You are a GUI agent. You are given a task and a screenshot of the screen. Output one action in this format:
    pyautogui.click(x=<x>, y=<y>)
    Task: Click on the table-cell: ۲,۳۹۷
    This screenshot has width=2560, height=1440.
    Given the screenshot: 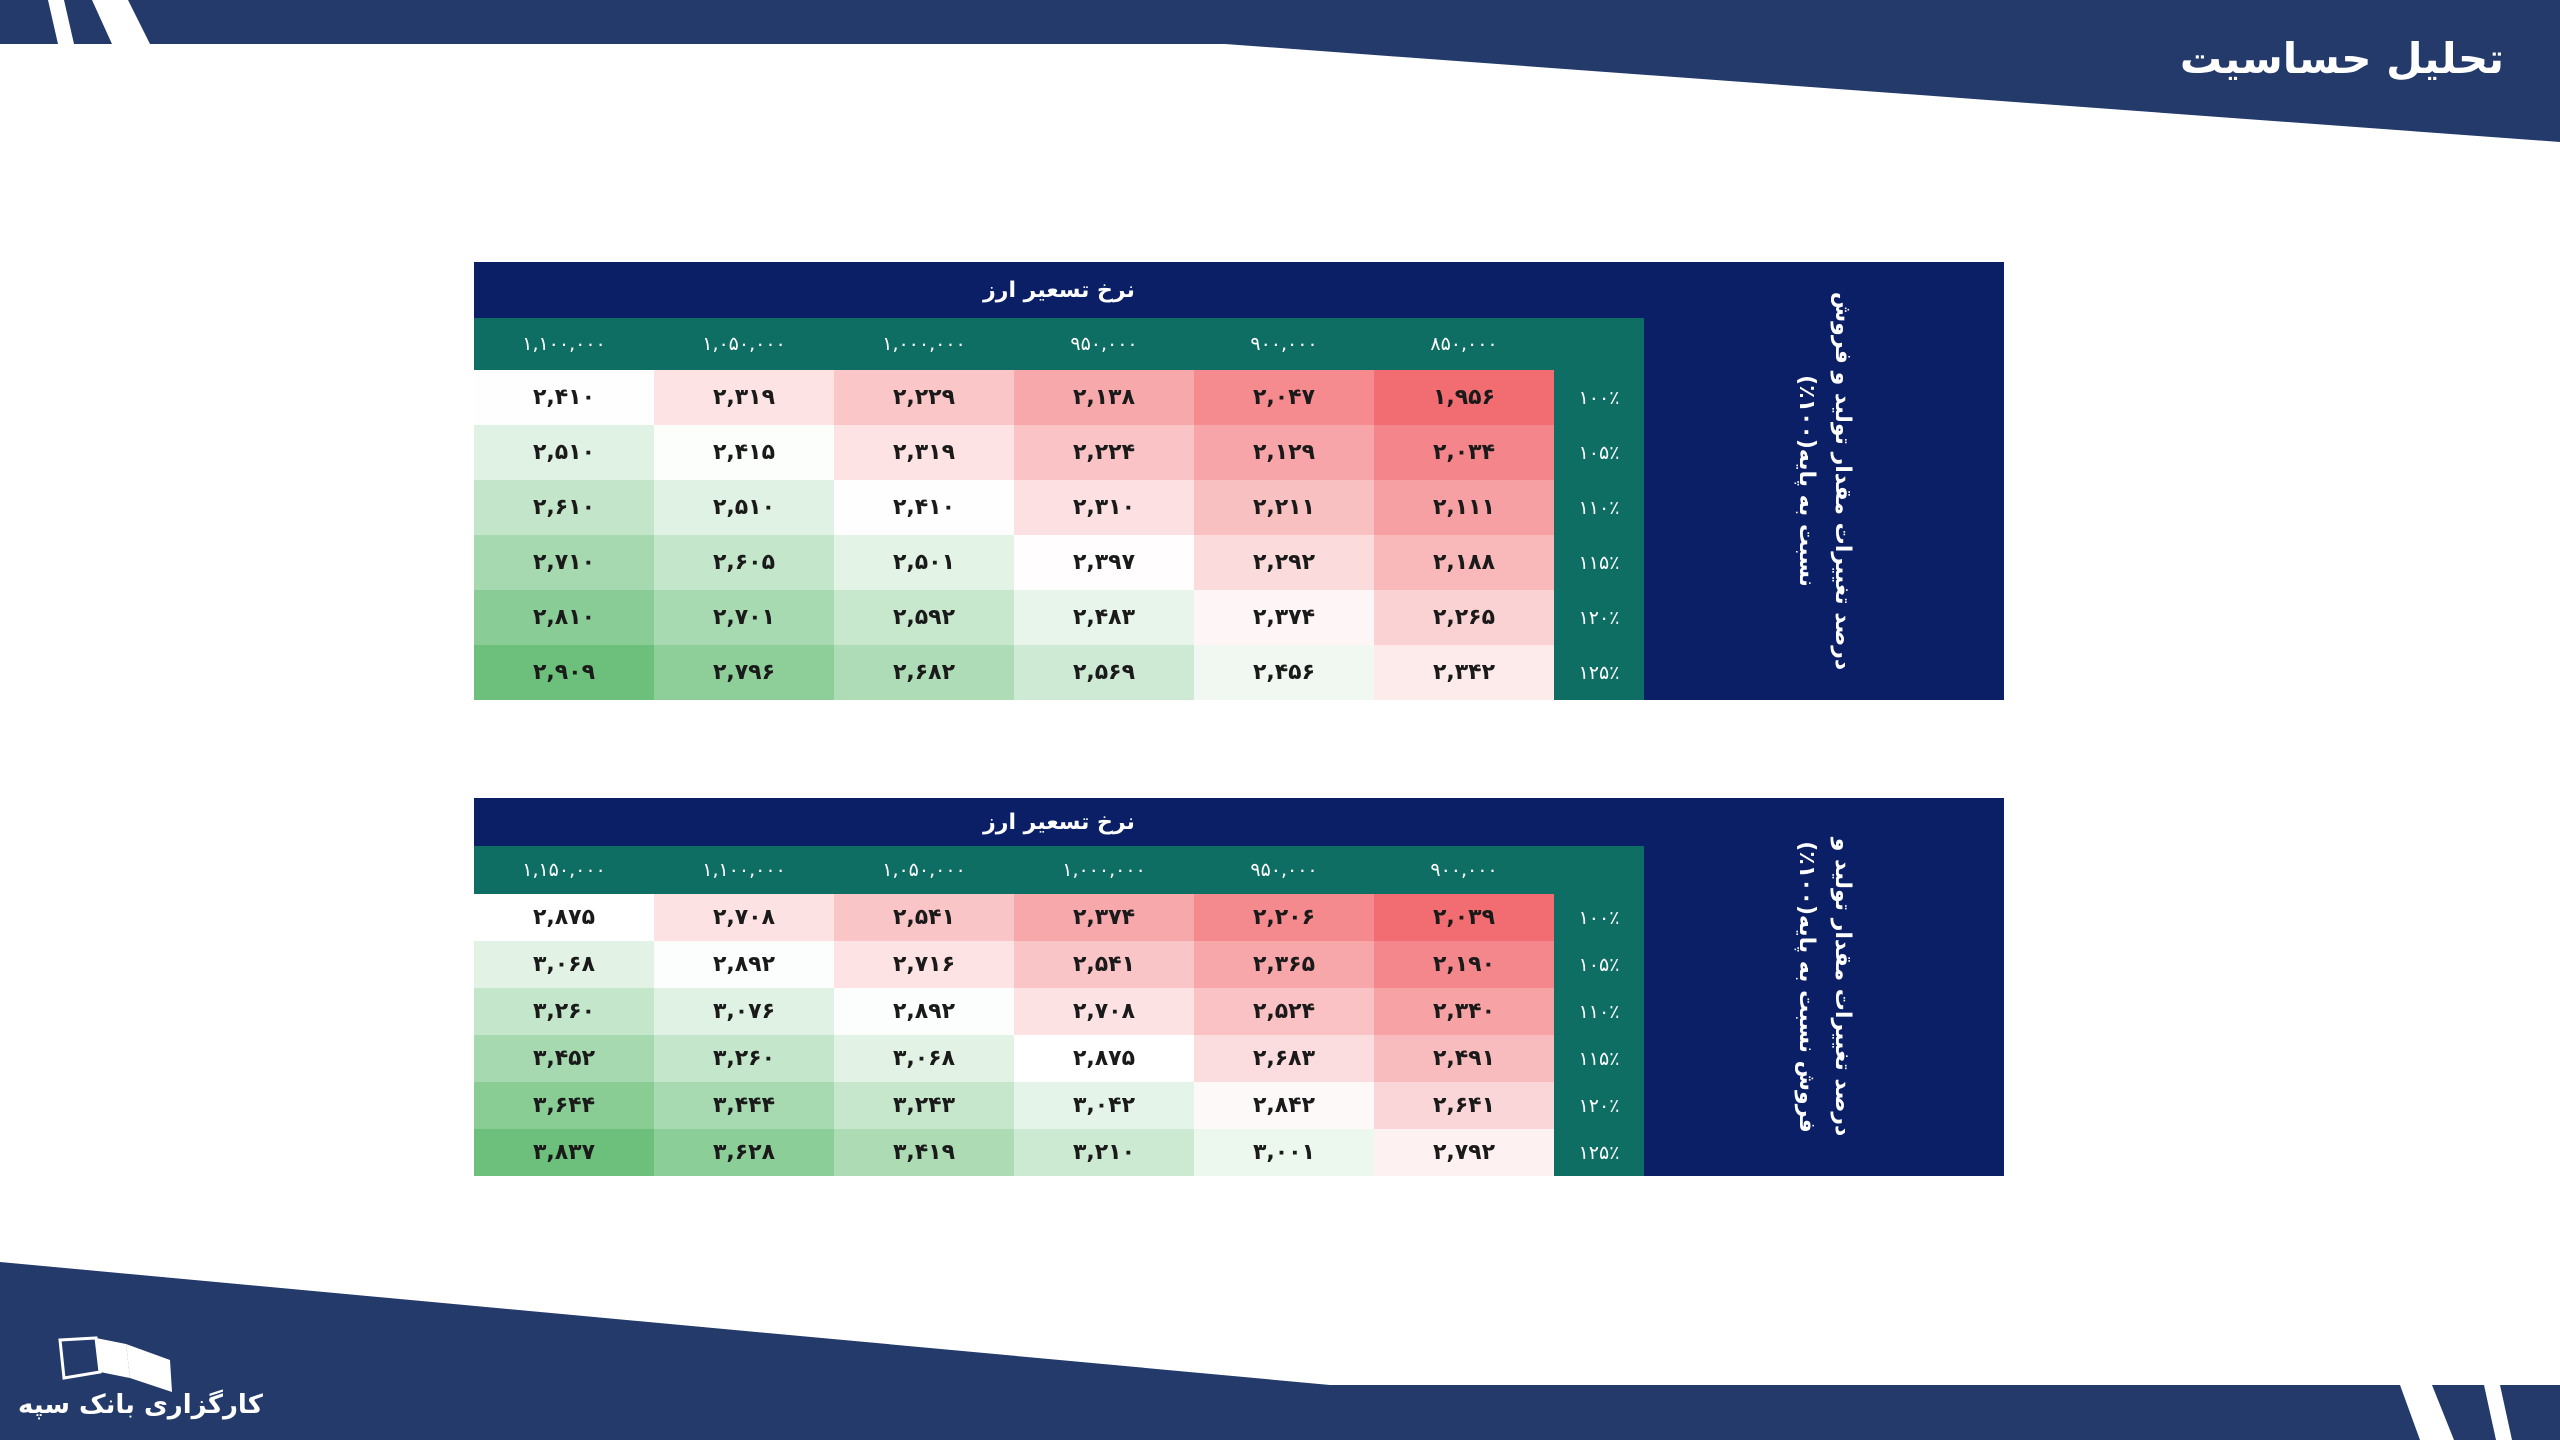 What is the action you would take?
    pyautogui.click(x=1104, y=562)
    